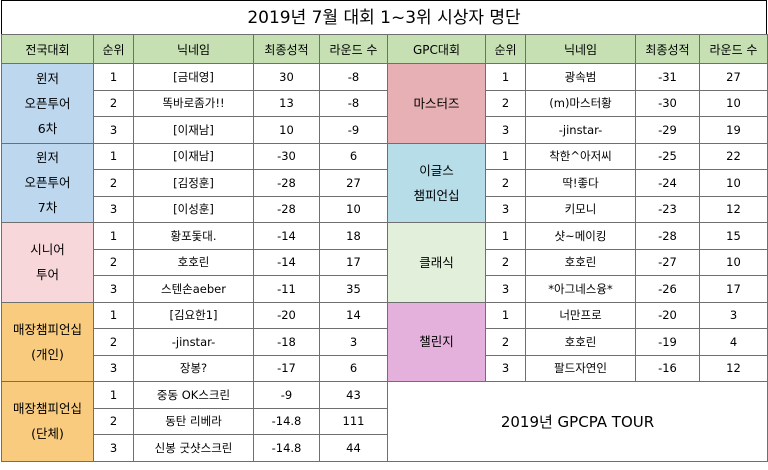  Describe the element at coordinates (733, 236) in the screenshot. I see `rounds-cell: 15` at that location.